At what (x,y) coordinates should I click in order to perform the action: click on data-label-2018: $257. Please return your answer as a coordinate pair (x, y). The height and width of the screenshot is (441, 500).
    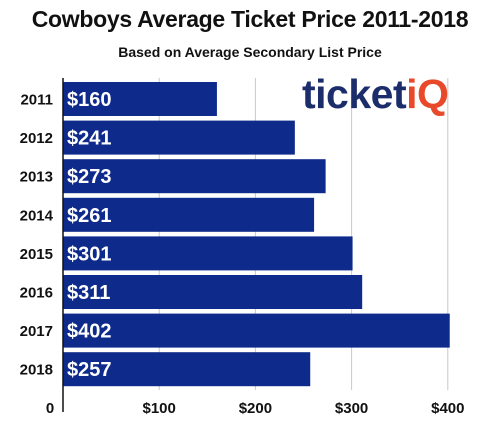
    Looking at the image, I should click on (89, 370).